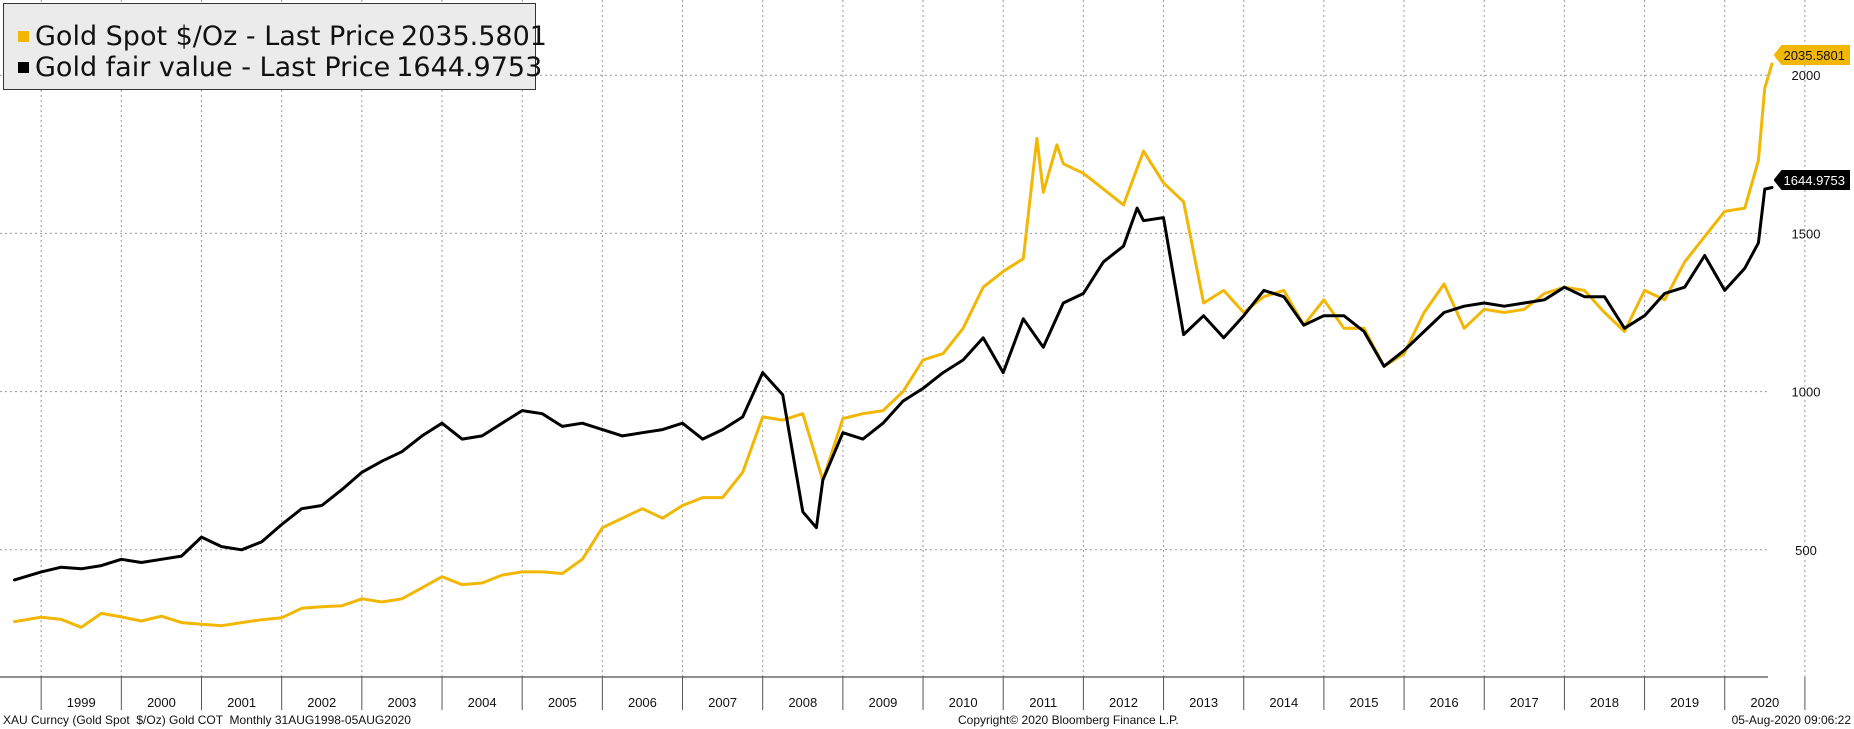 This screenshot has height=729, width=1854. Describe the element at coordinates (161, 702) in the screenshot. I see `x-tick-label: 2000` at that location.